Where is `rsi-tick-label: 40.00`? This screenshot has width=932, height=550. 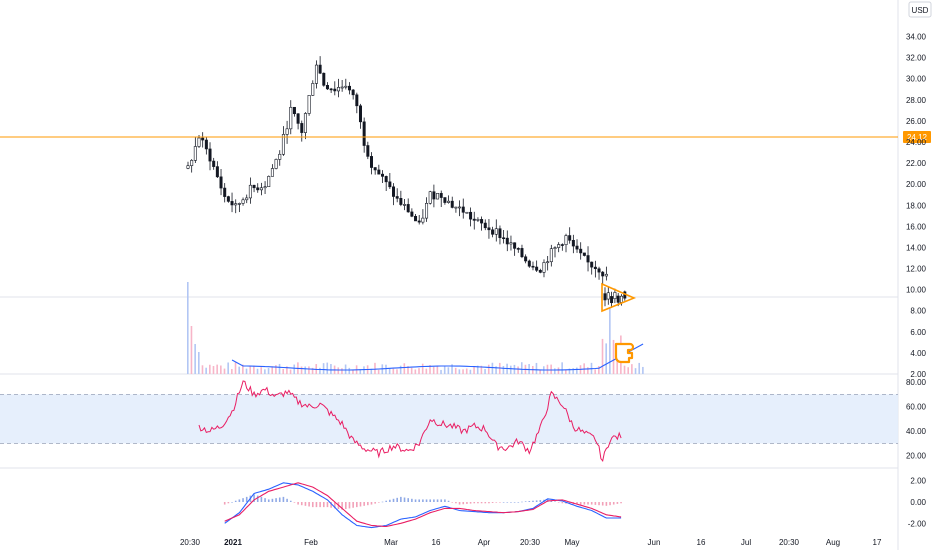
rsi-tick-label: 40.00 is located at coordinates (916, 431).